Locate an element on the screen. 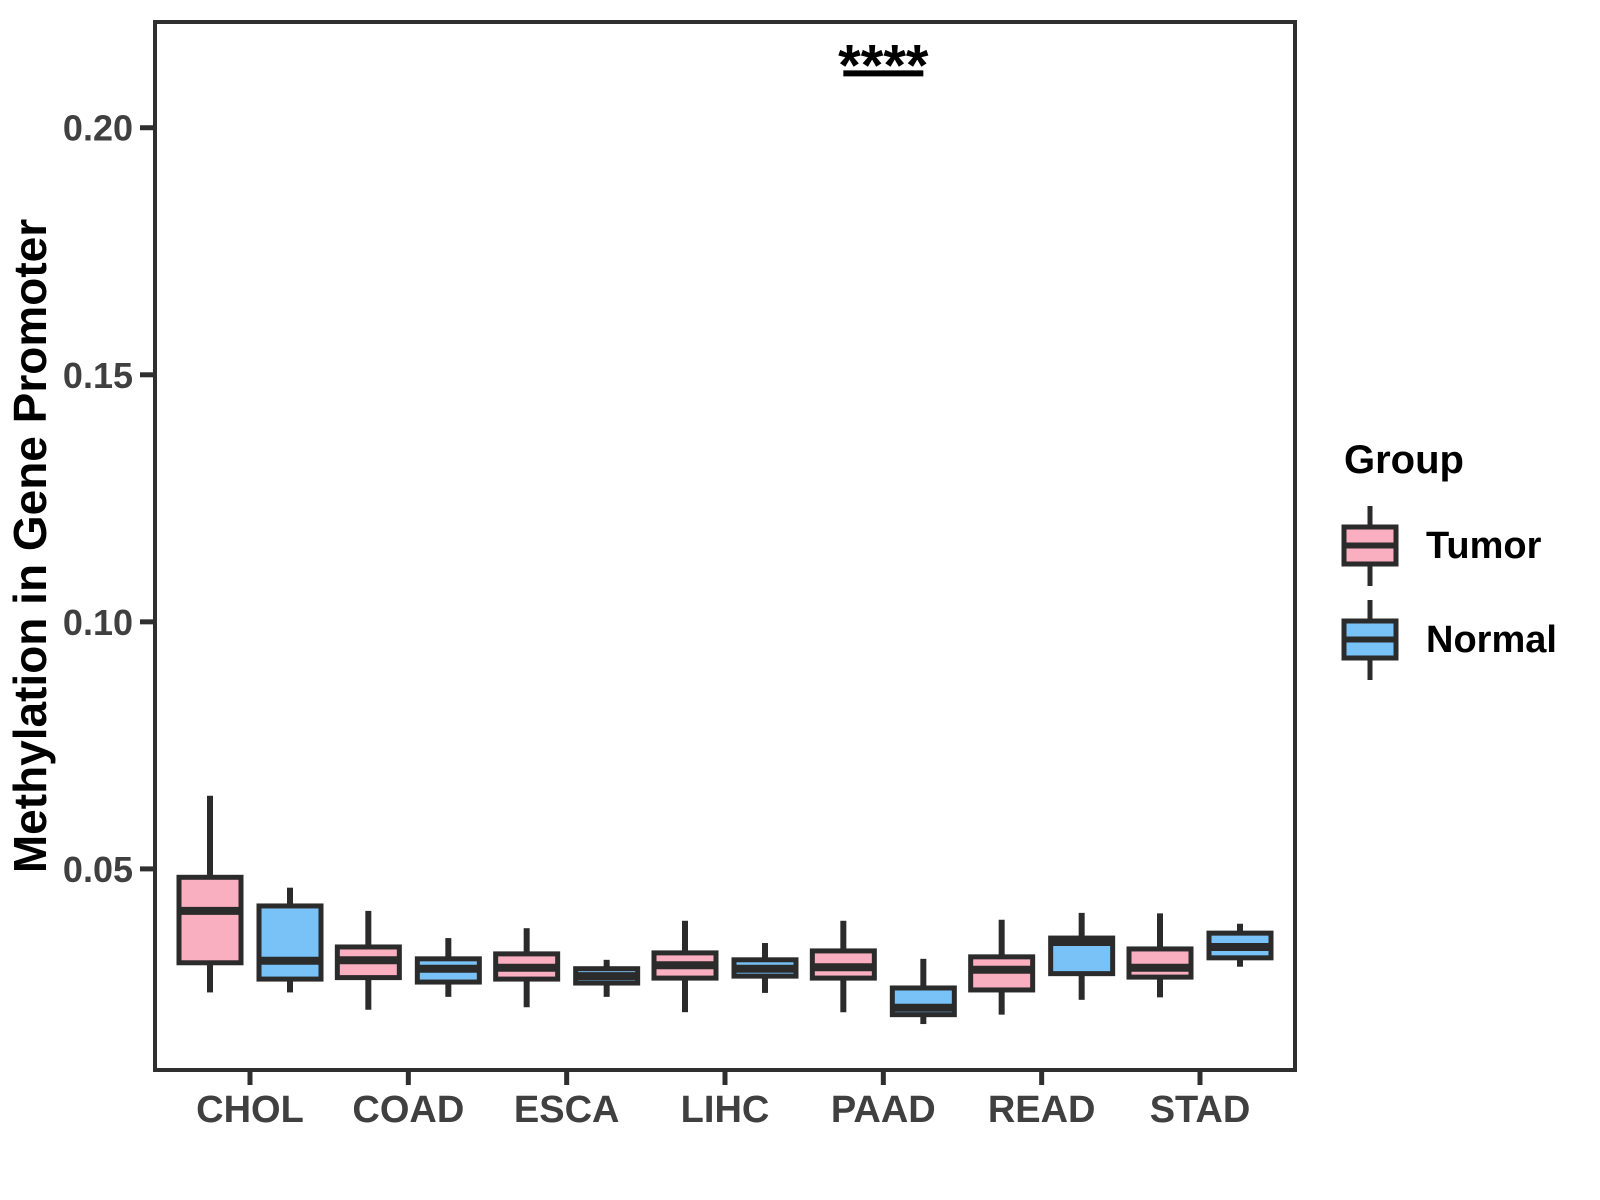 The height and width of the screenshot is (1200, 1600). y-axis-title: Methylation in Gene Promoter is located at coordinates (30, 546).